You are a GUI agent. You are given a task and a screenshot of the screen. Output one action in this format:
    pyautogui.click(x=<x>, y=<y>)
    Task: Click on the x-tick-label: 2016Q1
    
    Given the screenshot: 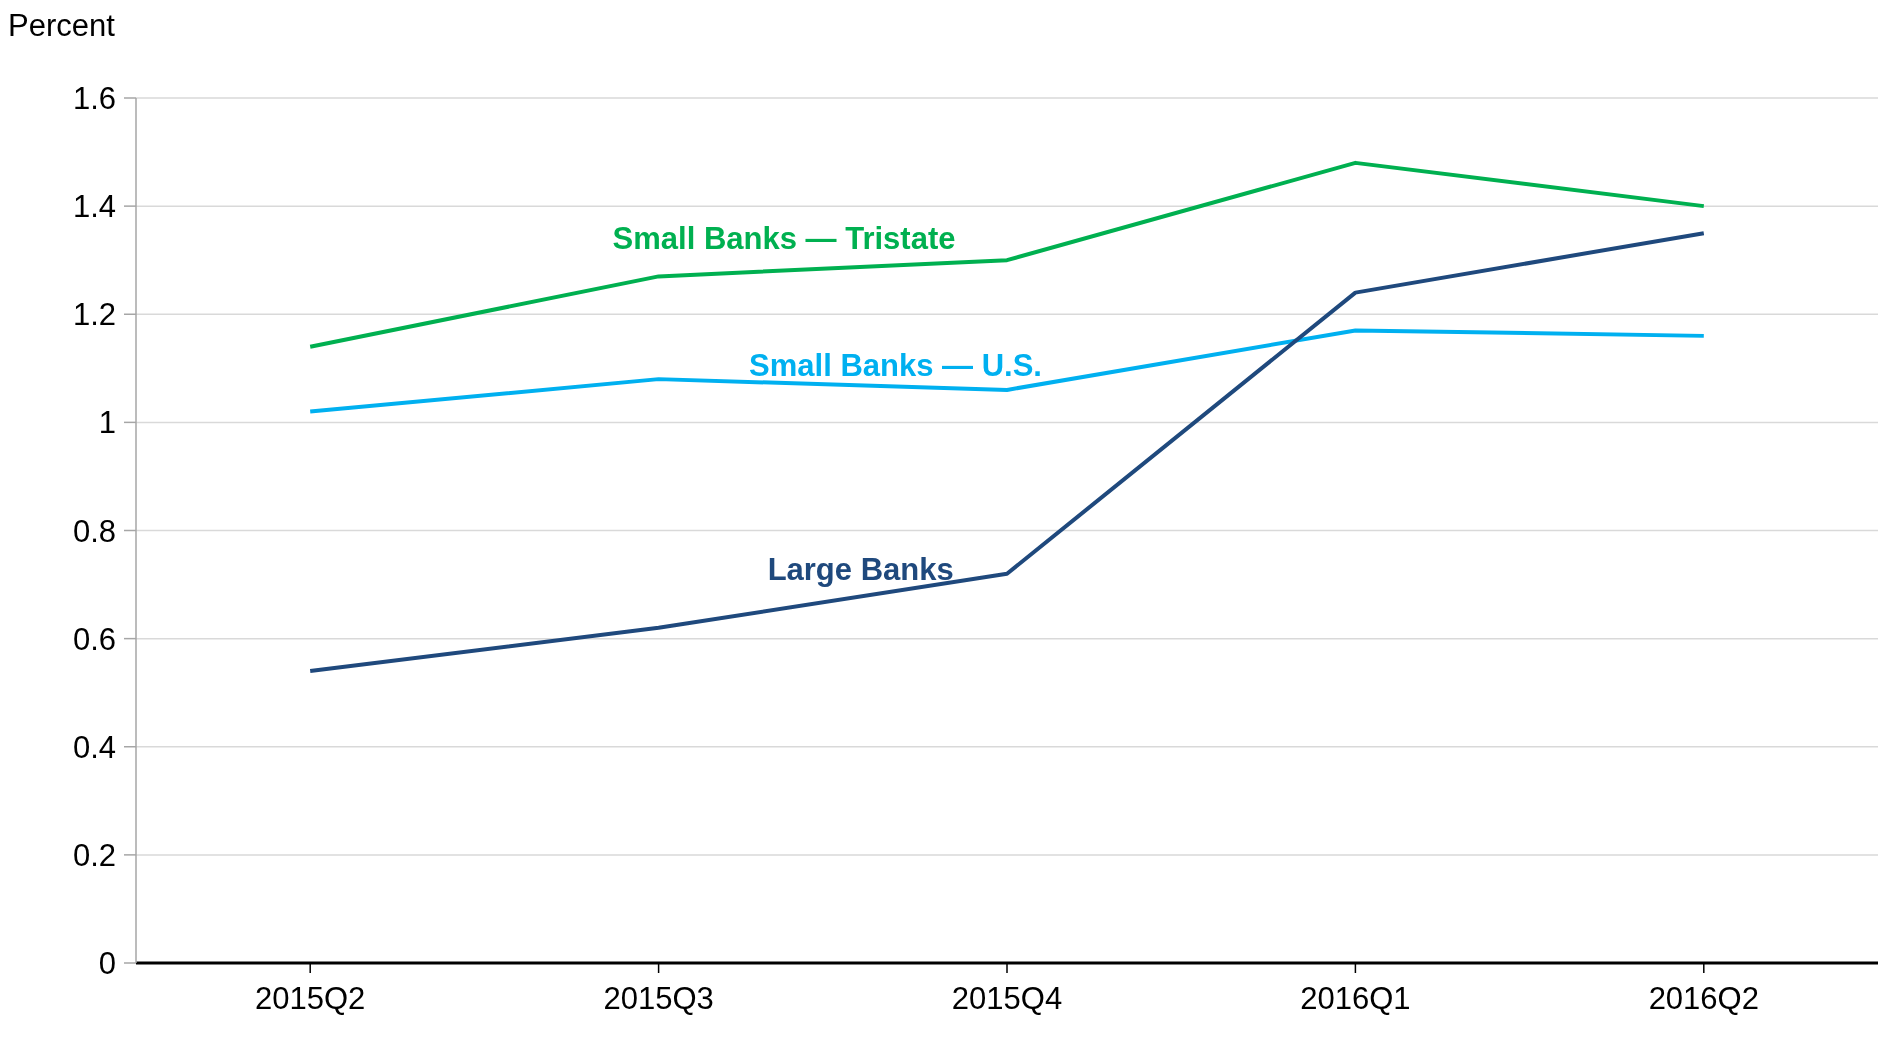 What is the action you would take?
    pyautogui.click(x=1355, y=999)
    